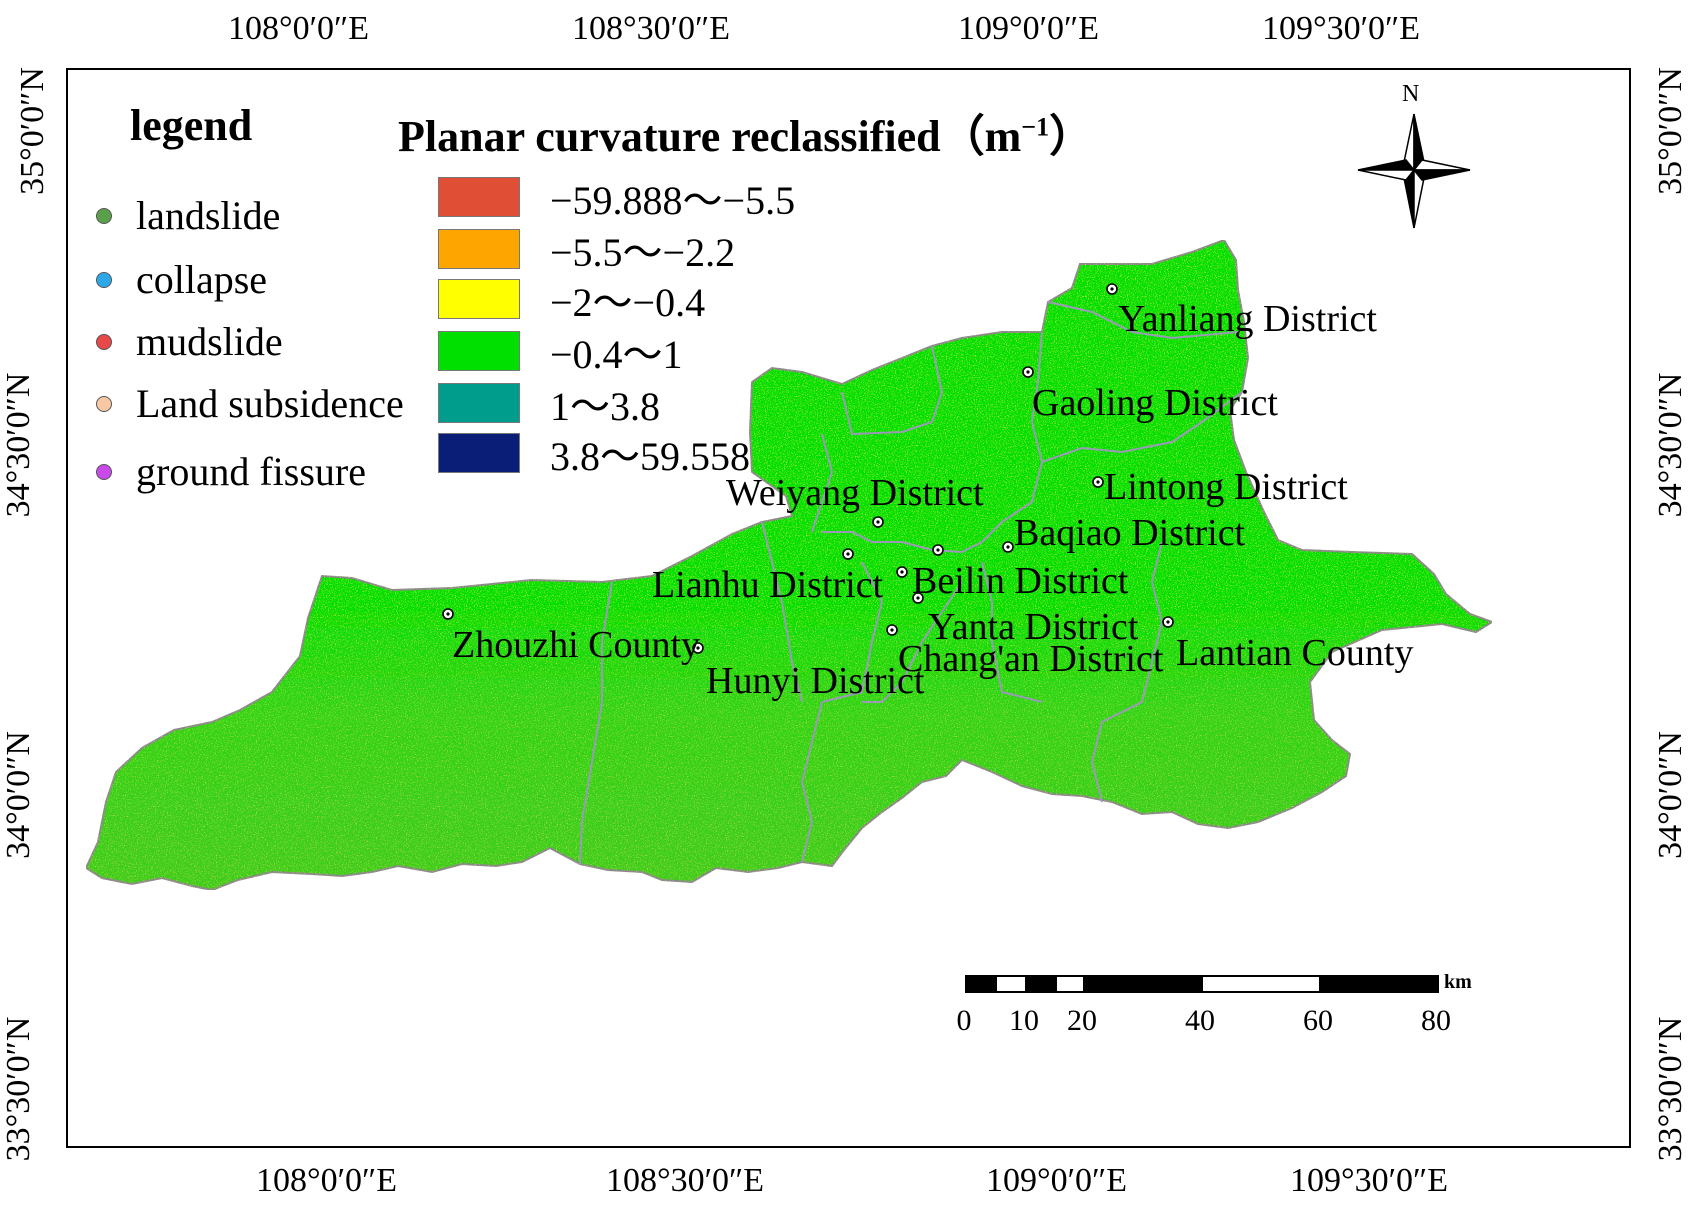 Image resolution: width=1702 pixels, height=1208 pixels. What do you see at coordinates (18, 795) in the screenshot?
I see `left-lat-label: 34°0′0″N` at bounding box center [18, 795].